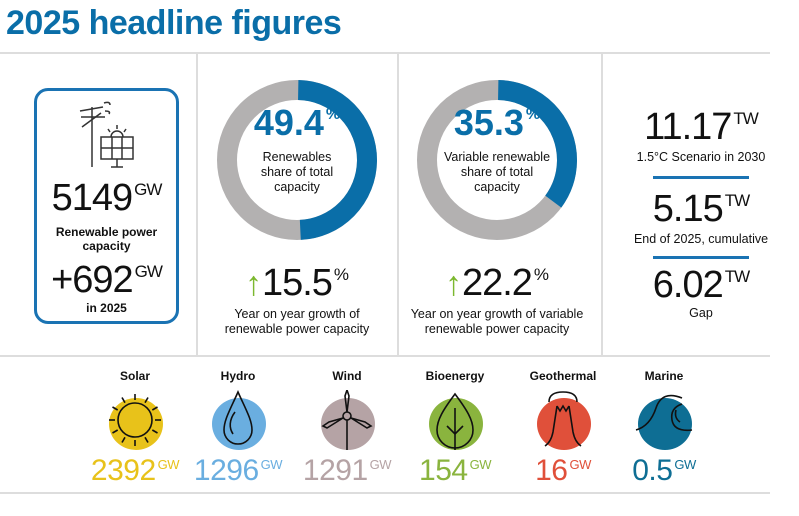 Image resolution: width=799 pixels, height=516 pixels. What do you see at coordinates (455, 376) in the screenshot?
I see `tech-name: Bioenergy` at bounding box center [455, 376].